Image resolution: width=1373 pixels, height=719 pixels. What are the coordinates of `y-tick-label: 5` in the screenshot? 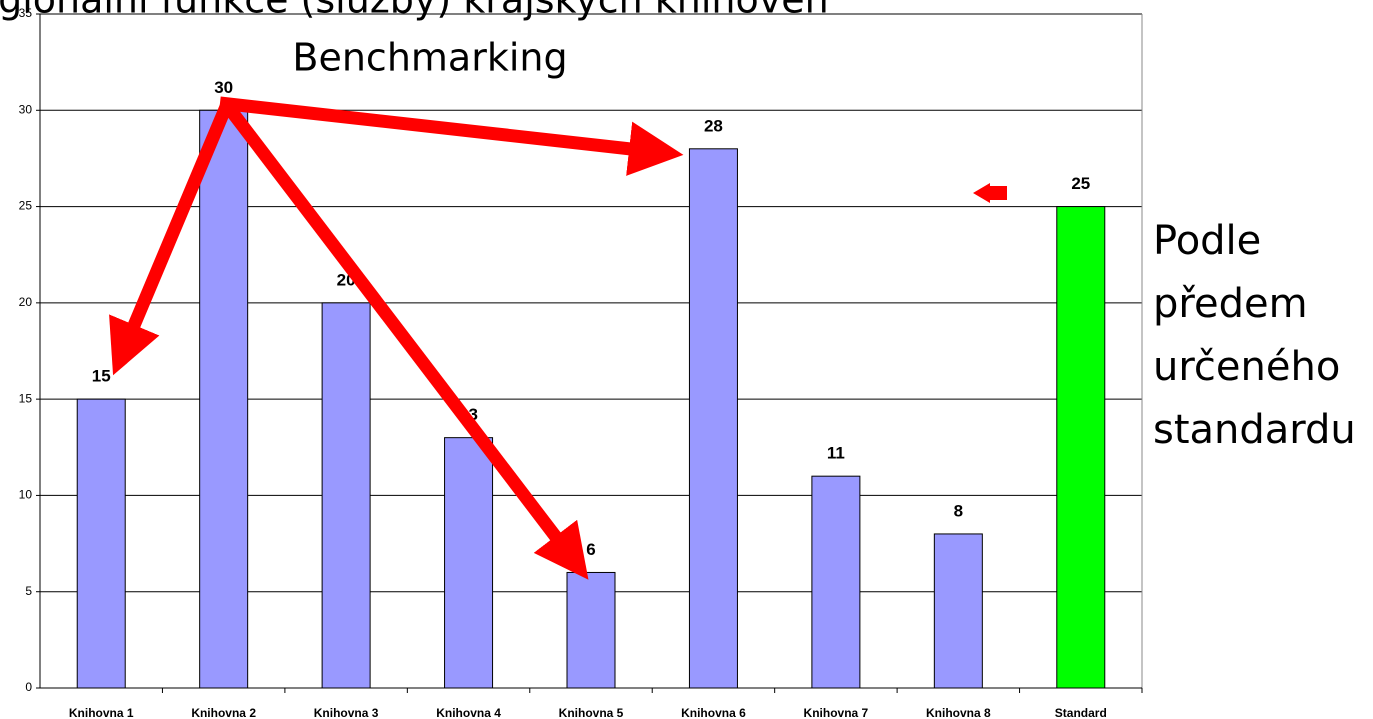 It's located at (28, 591).